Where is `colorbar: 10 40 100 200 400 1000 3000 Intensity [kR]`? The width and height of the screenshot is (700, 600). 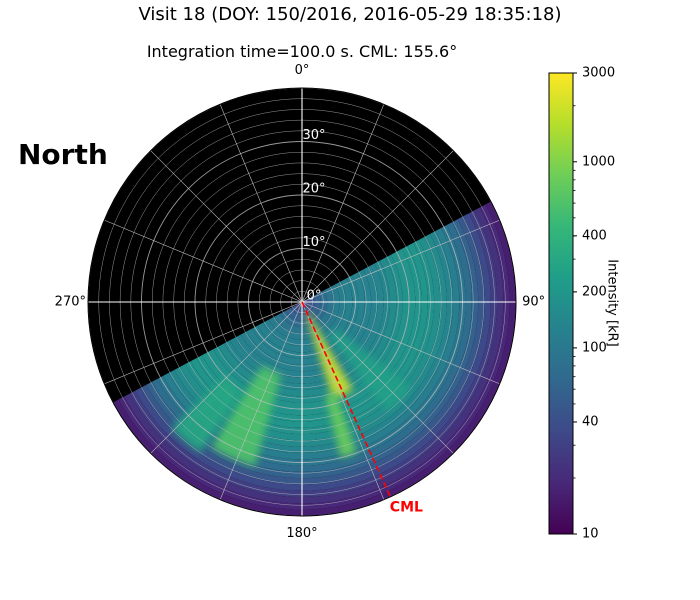
colorbar: 10 40 100 200 400 1000 3000 Intensity [kR] is located at coordinates (584, 304).